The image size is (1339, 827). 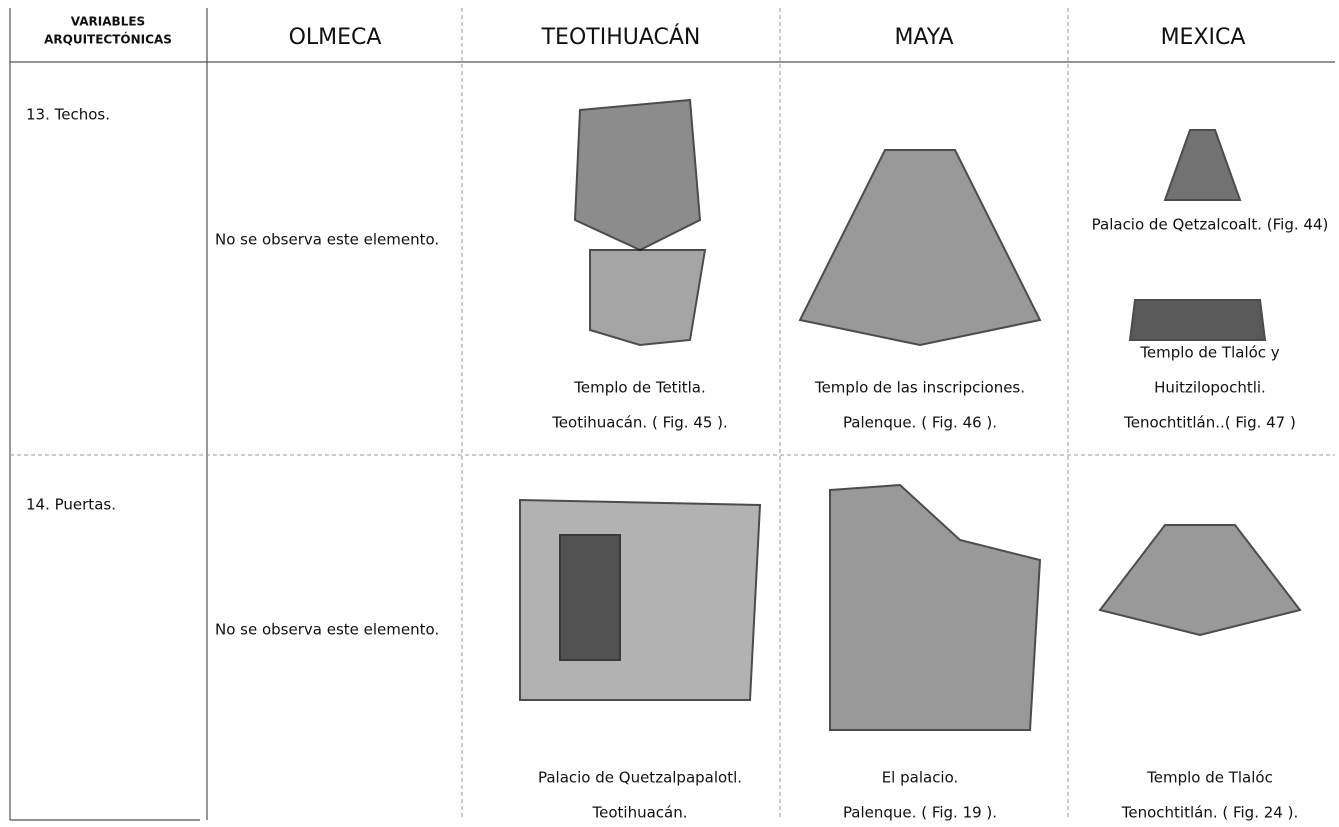 What do you see at coordinates (1209, 353) in the screenshot?
I see `figure-caption: Templo de Tlalóc y` at bounding box center [1209, 353].